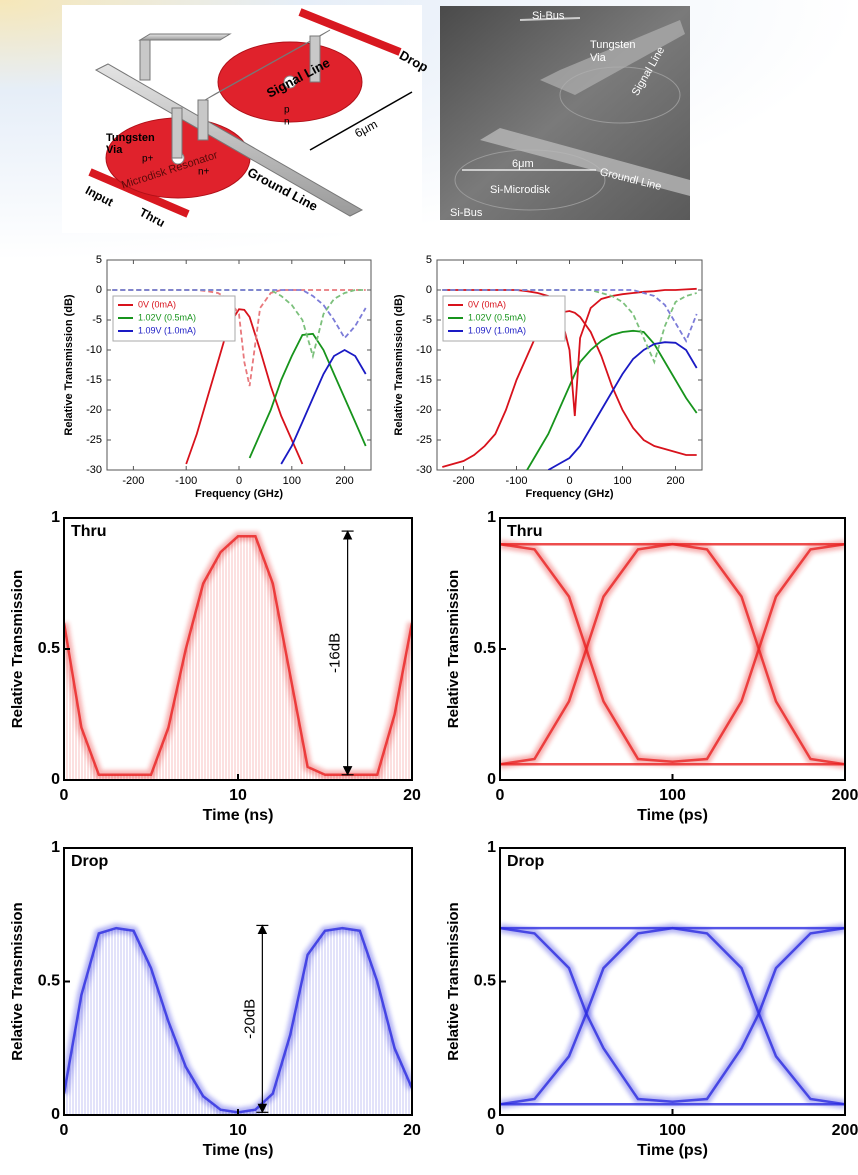 The height and width of the screenshot is (1175, 858). Describe the element at coordinates (427, 320) in the screenshot. I see `y-tick-label: -5` at that location.